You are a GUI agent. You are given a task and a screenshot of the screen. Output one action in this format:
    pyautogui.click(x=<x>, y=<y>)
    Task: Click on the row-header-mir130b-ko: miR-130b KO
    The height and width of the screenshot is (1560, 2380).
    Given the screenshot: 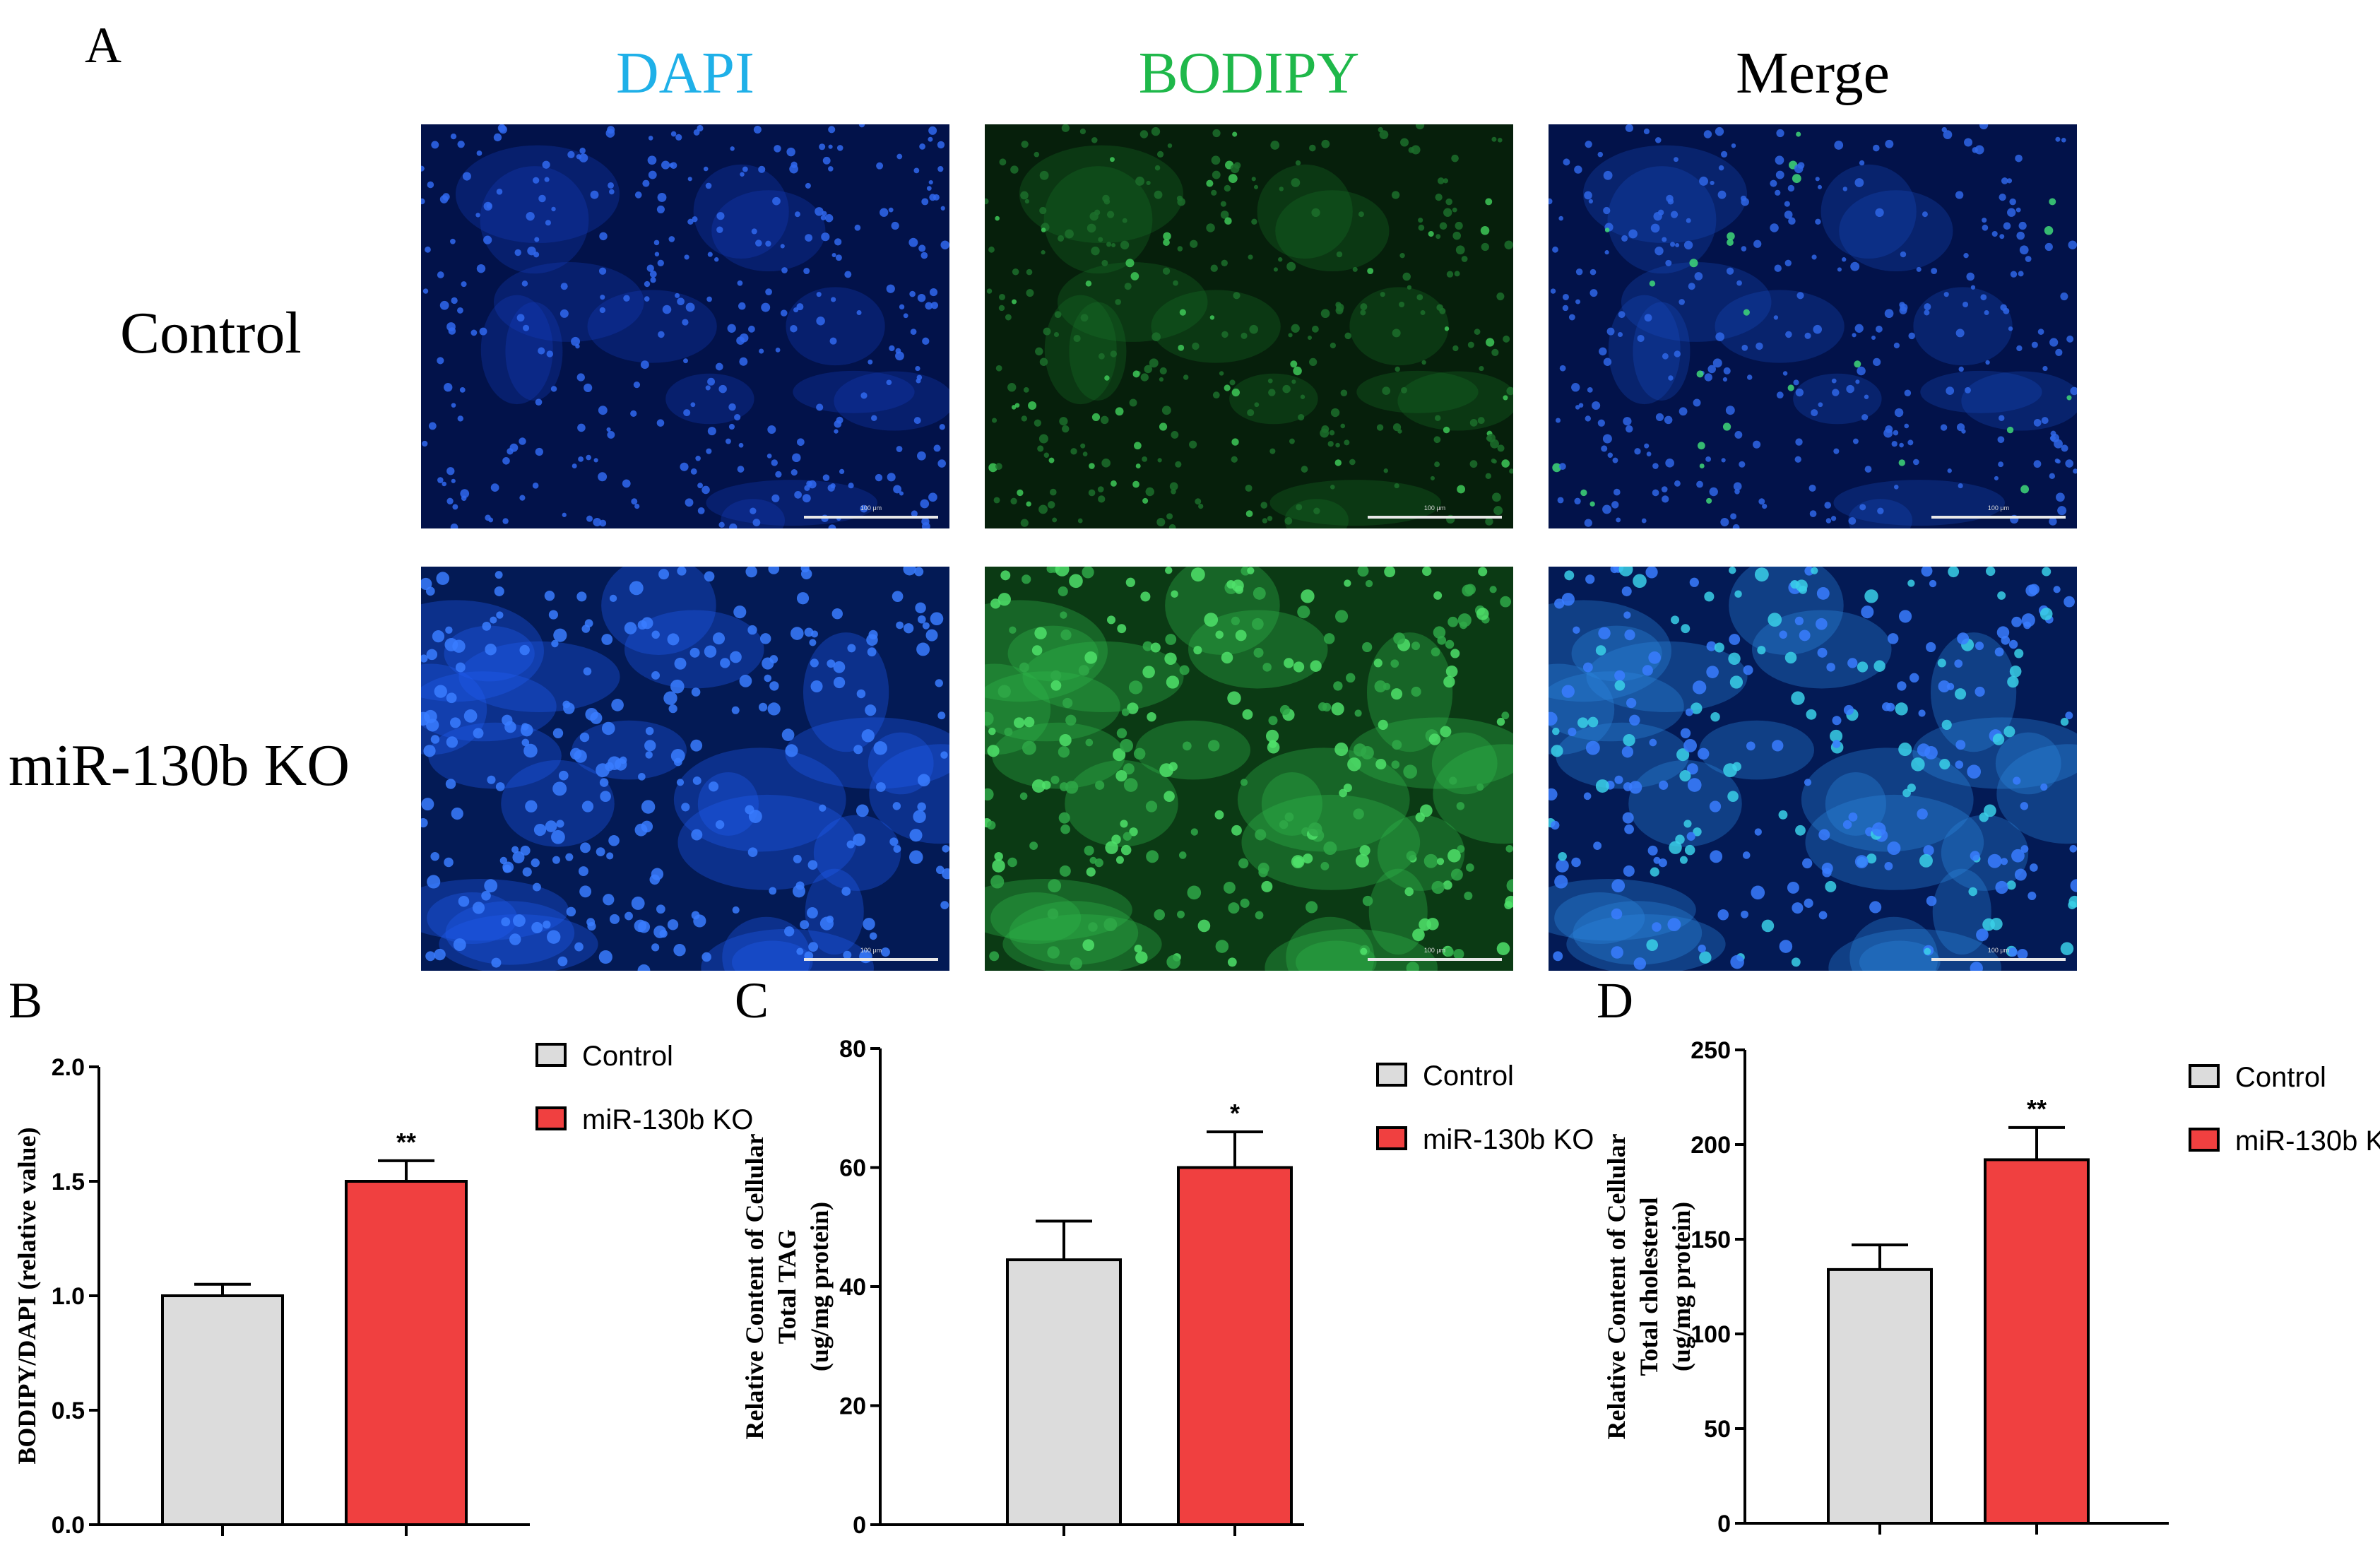 What is the action you would take?
    pyautogui.click(x=179, y=766)
    